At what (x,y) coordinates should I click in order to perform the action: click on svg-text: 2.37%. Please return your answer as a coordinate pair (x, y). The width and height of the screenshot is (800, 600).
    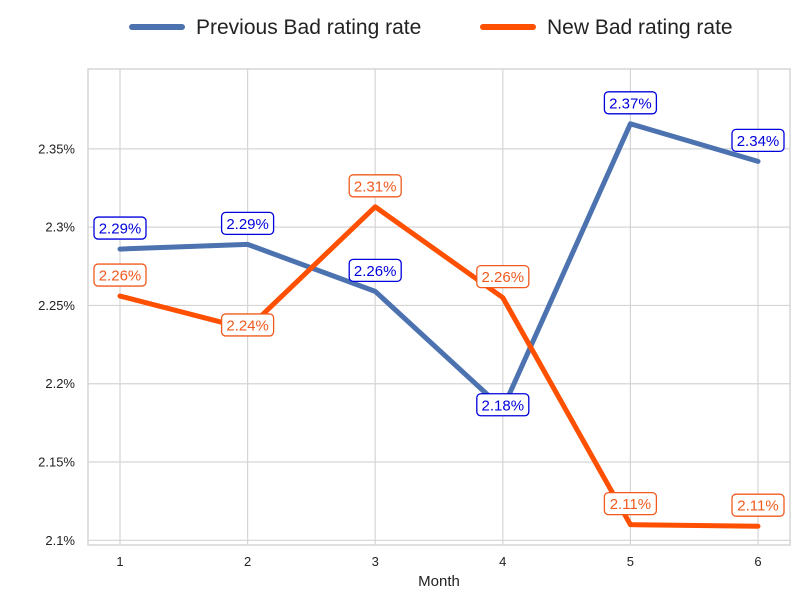
    Looking at the image, I should click on (630, 103).